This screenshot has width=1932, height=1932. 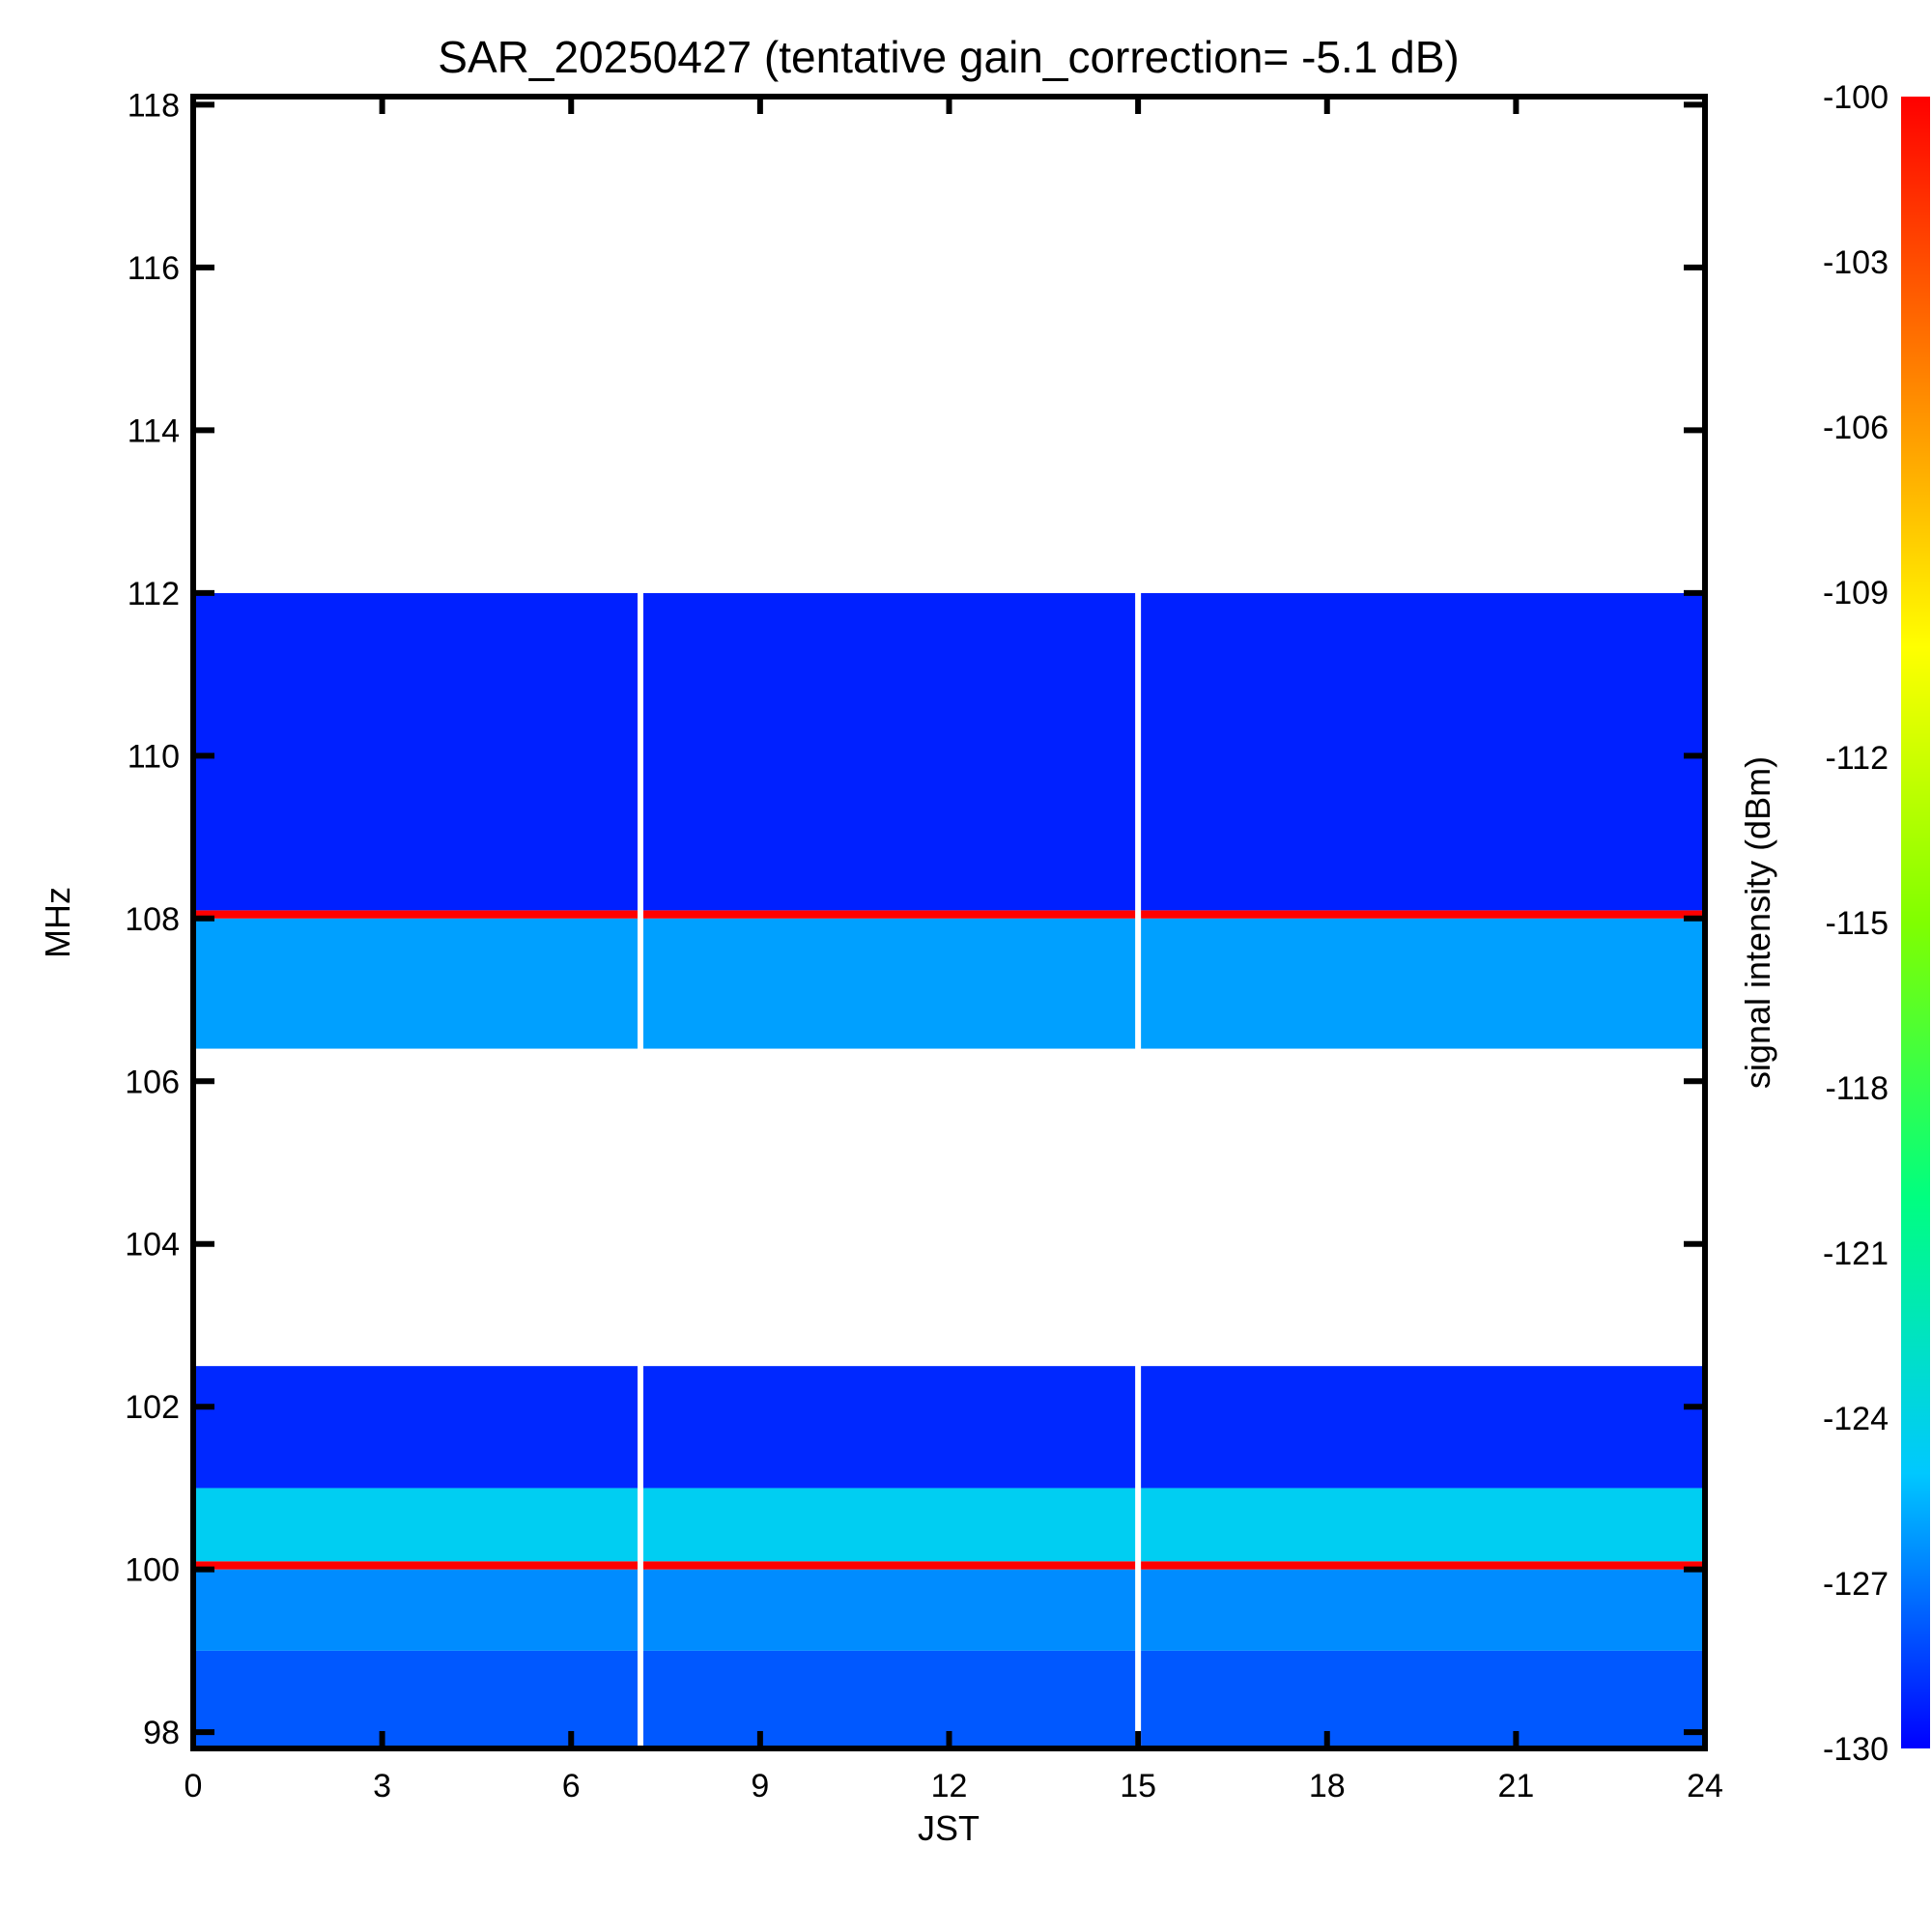 I want to click on y-tick-label: 112, so click(x=154, y=594).